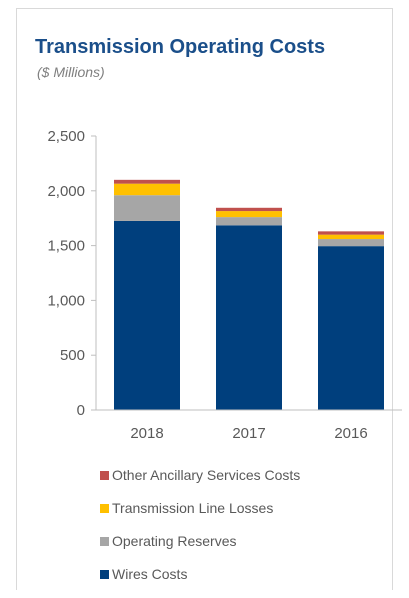 This screenshot has height=598, width=409. What do you see at coordinates (72, 355) in the screenshot?
I see `y-tick-label: 500` at bounding box center [72, 355].